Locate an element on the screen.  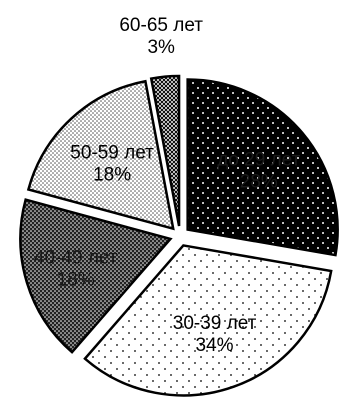
slice-label-2: 30-39 лет 34% is located at coordinates (215, 334).